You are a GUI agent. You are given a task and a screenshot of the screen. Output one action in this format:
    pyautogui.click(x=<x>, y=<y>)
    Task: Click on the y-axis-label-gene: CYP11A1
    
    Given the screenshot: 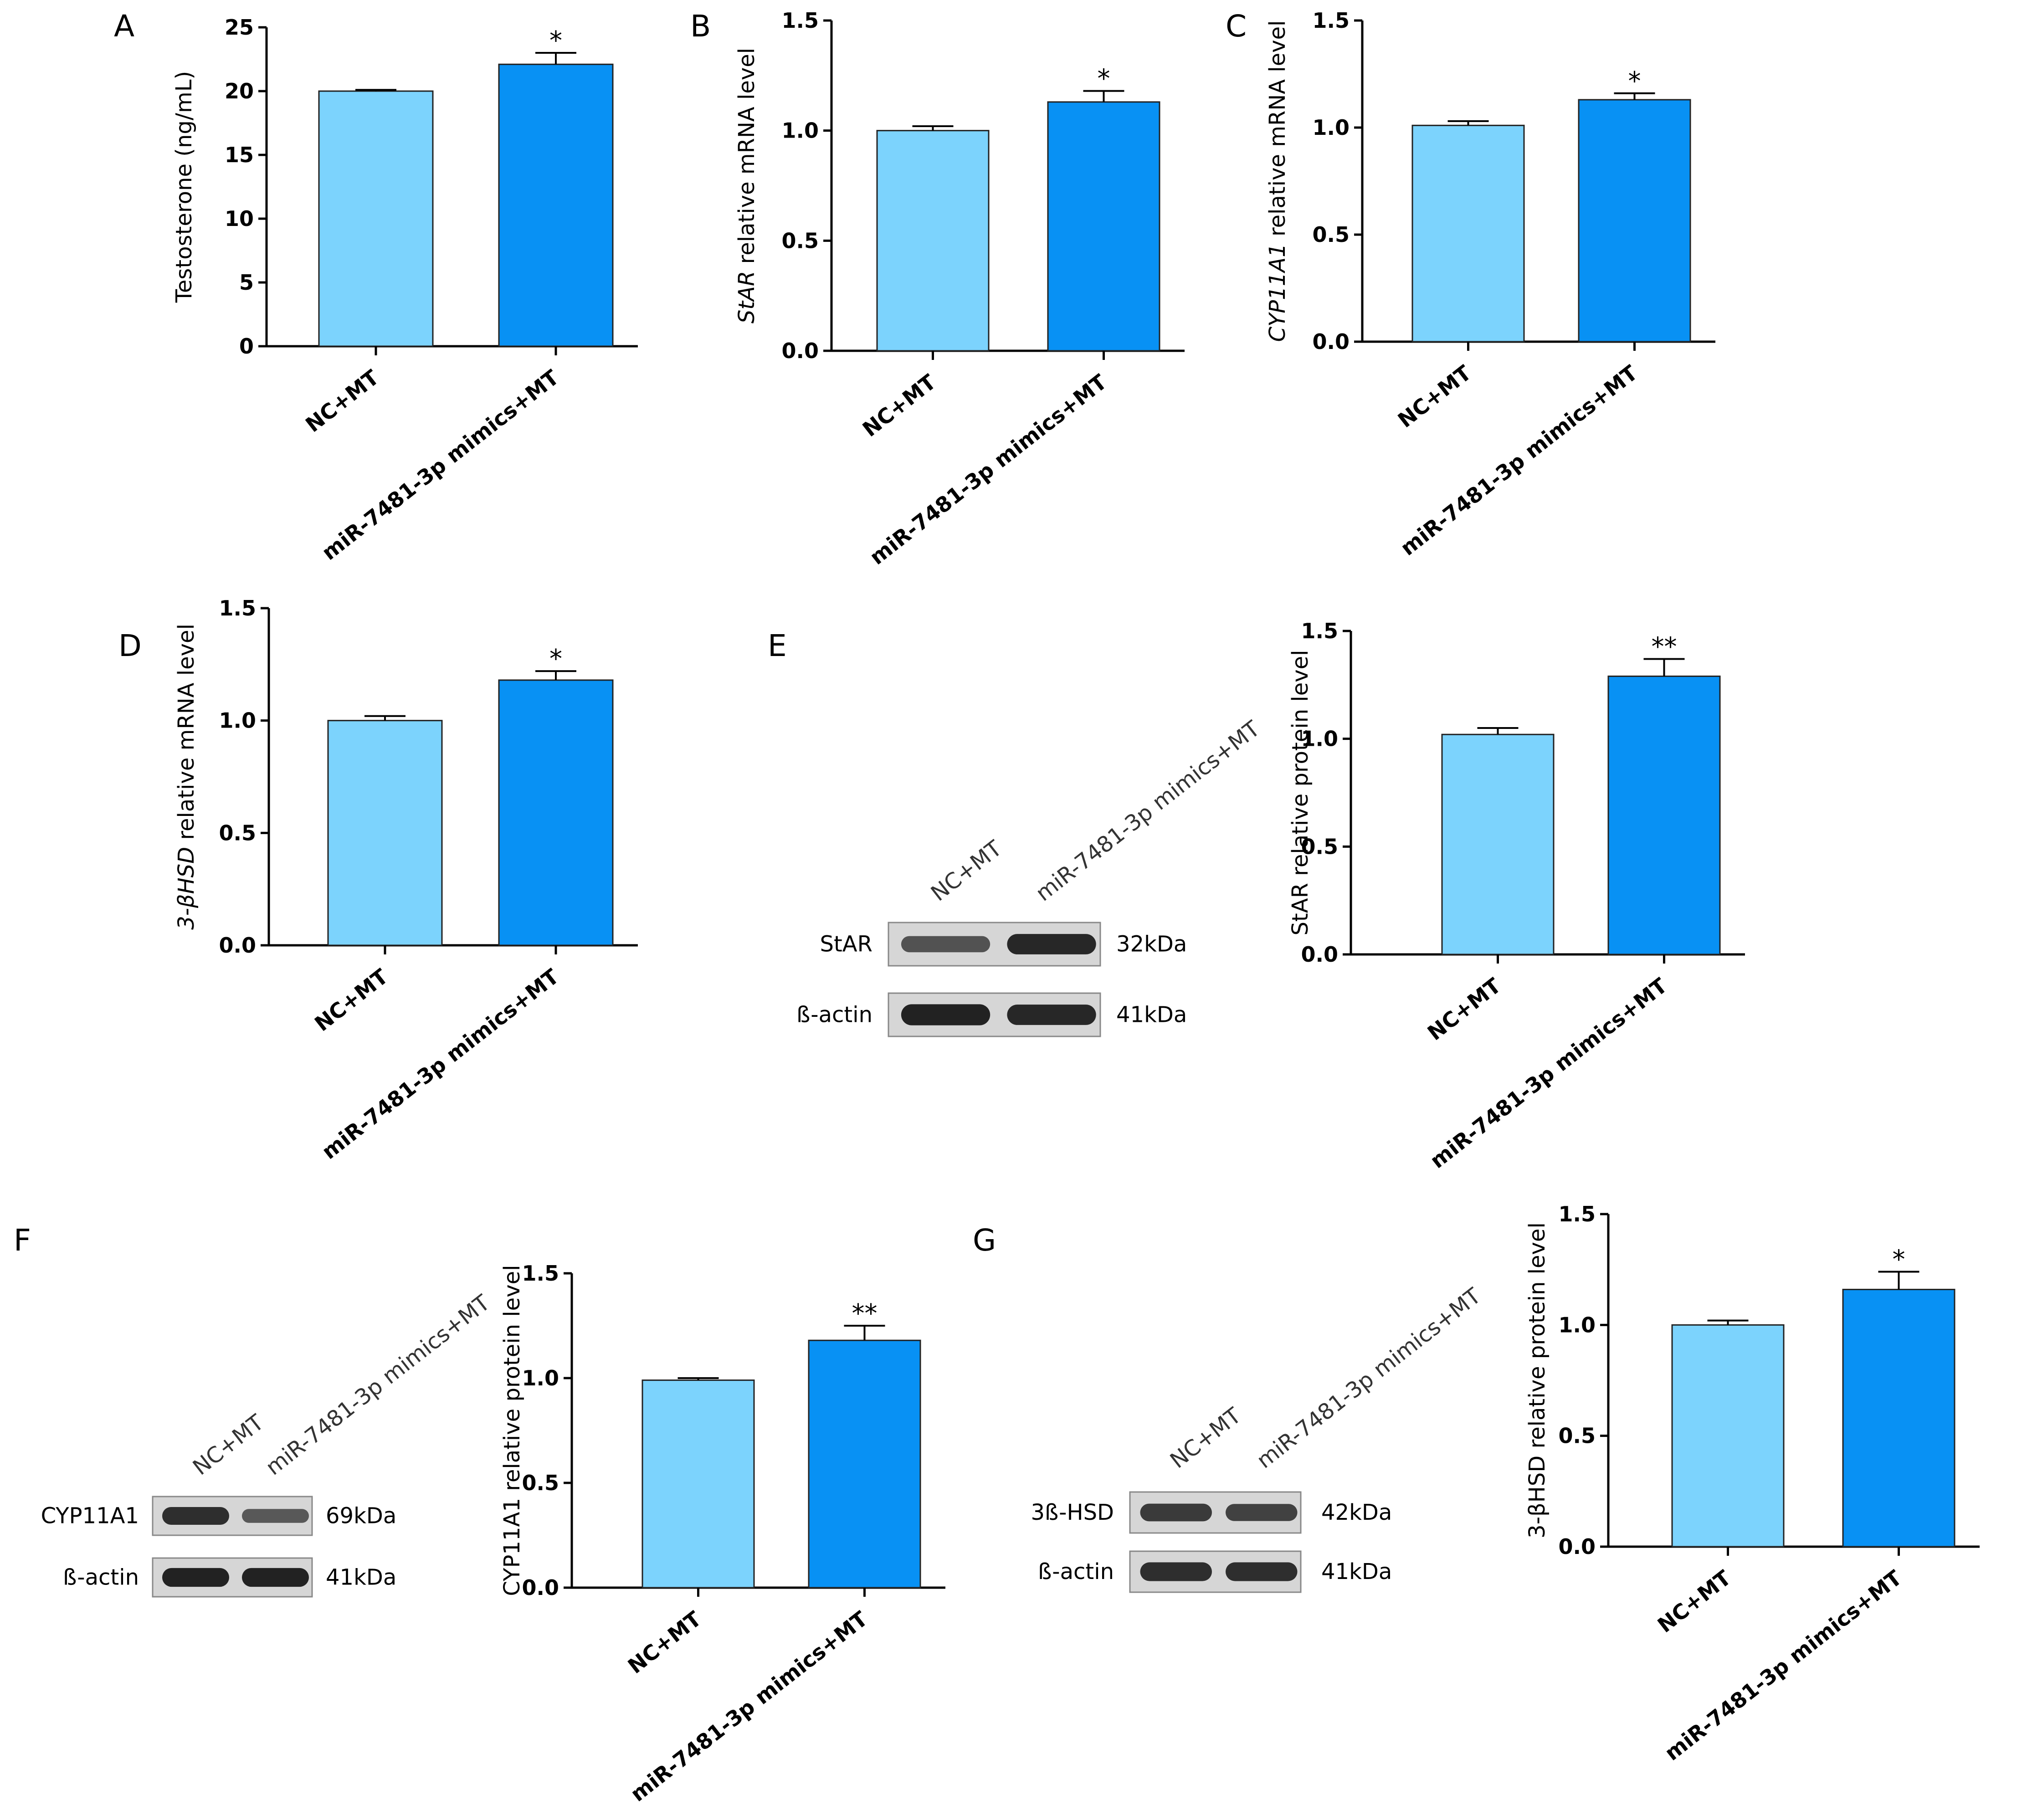 What is the action you would take?
    pyautogui.click(x=1278, y=292)
    